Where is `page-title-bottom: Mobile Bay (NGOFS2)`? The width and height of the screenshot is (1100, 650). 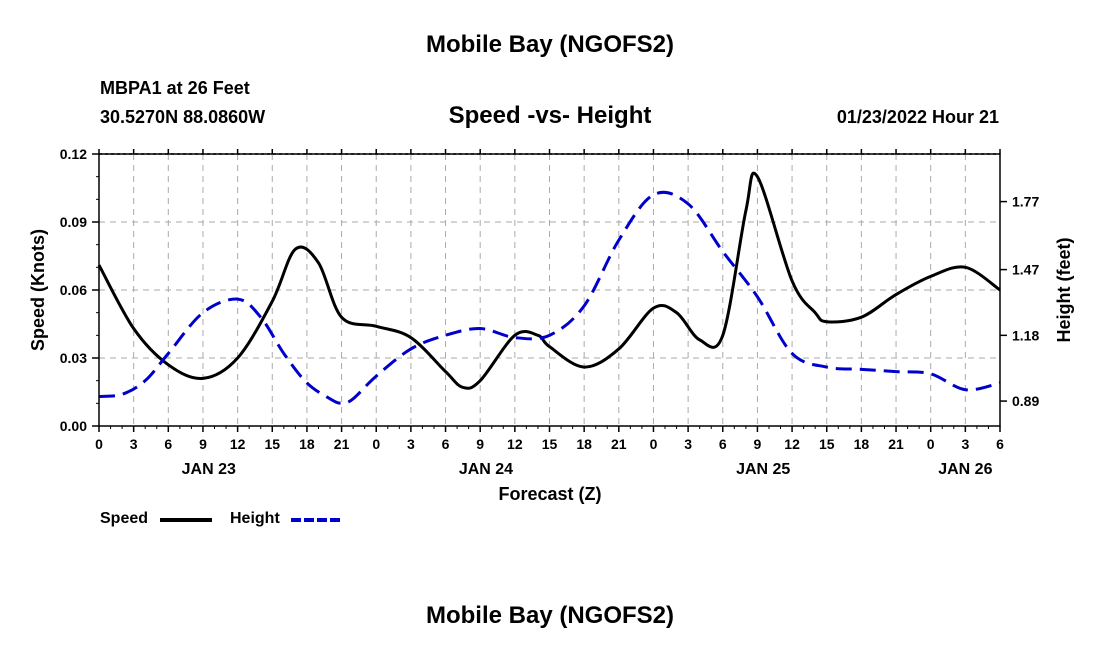 page-title-bottom: Mobile Bay (NGOFS2) is located at coordinates (550, 615).